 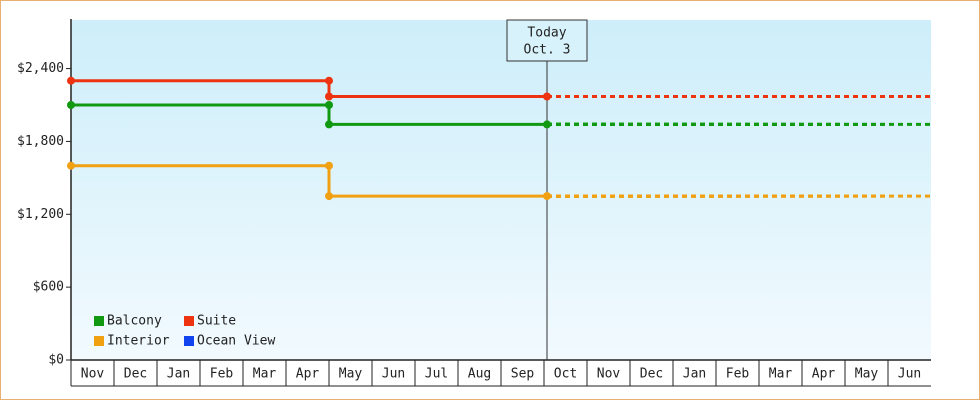 I want to click on today-box, so click(x=547, y=40).